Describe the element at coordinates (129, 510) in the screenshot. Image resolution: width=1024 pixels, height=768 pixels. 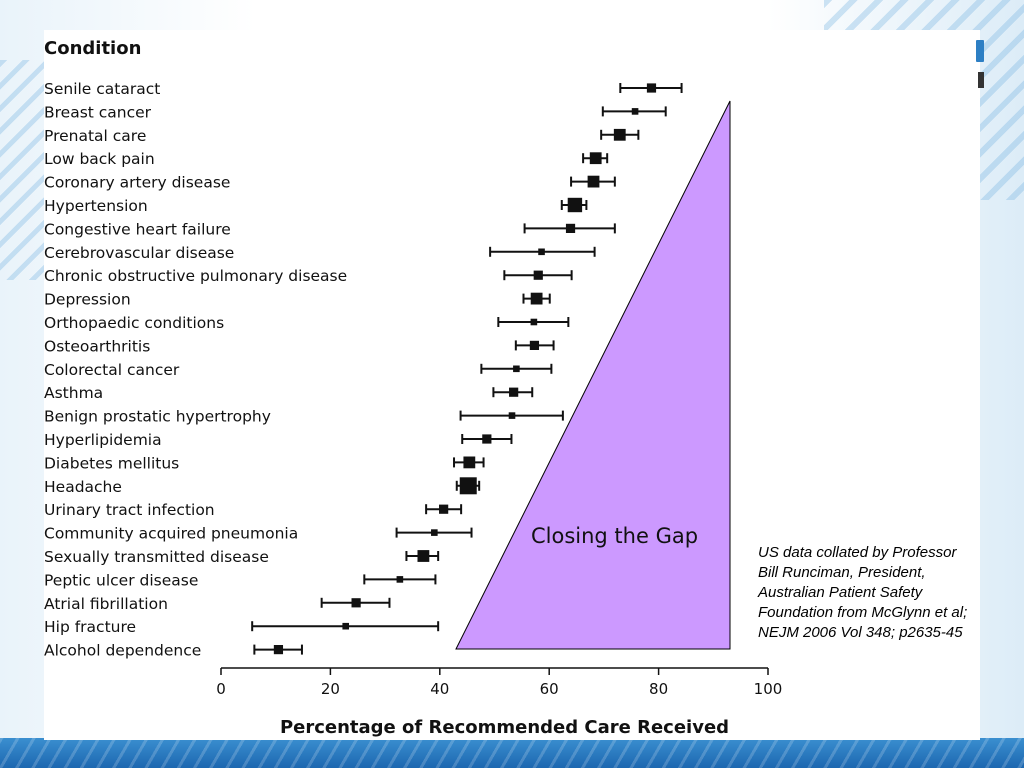
I see `condition-label: Urinary tract infection` at that location.